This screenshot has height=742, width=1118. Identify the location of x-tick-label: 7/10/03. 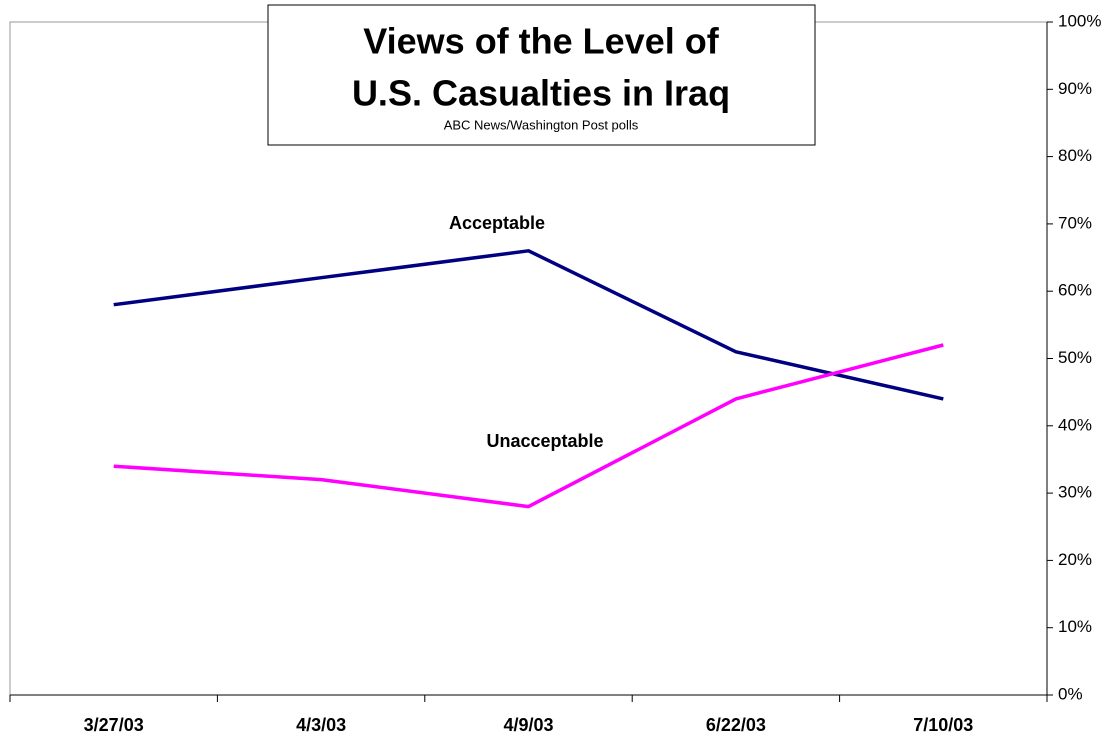
(943, 725).